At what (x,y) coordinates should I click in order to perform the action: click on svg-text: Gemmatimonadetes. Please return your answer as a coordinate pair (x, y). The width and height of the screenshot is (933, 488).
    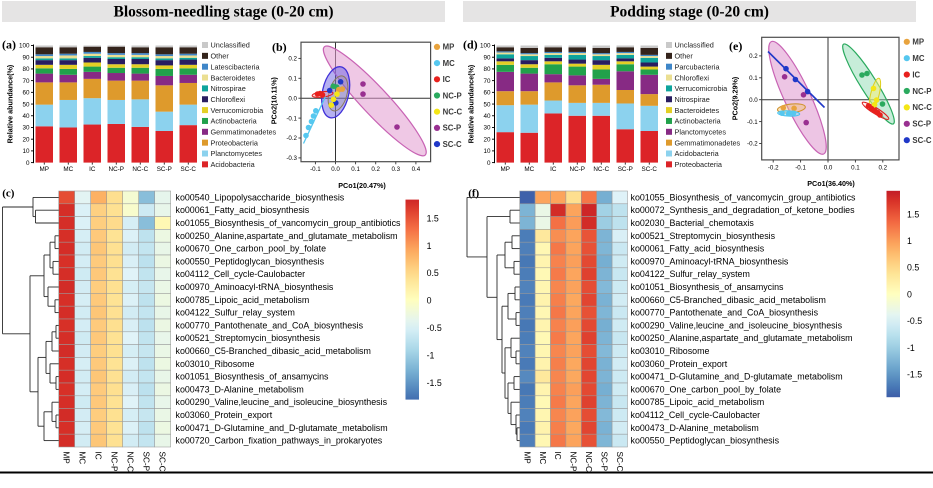
    Looking at the image, I should click on (244, 132).